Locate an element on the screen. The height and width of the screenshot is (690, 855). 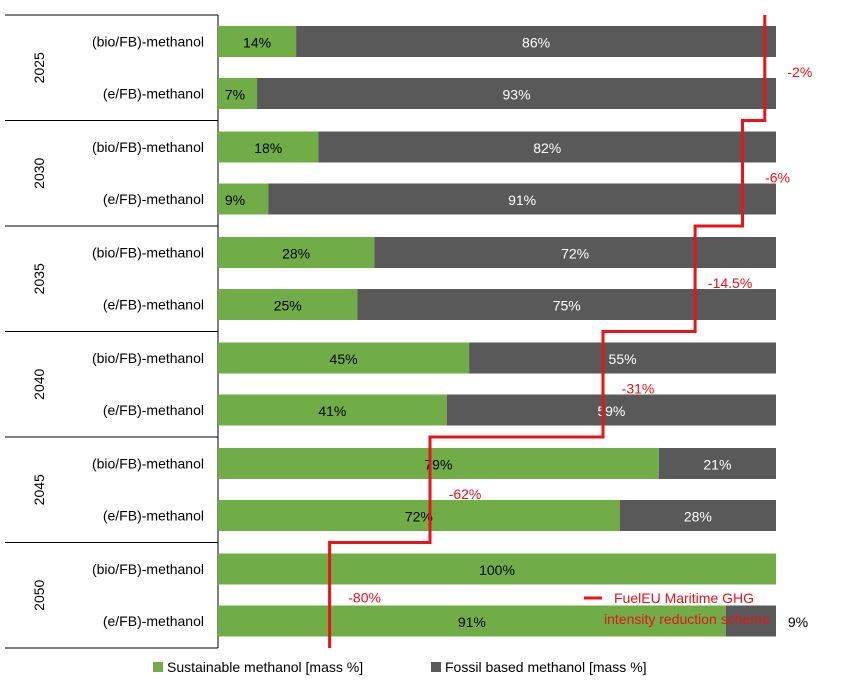
year-label-2025: 2025 is located at coordinates (39, 67).